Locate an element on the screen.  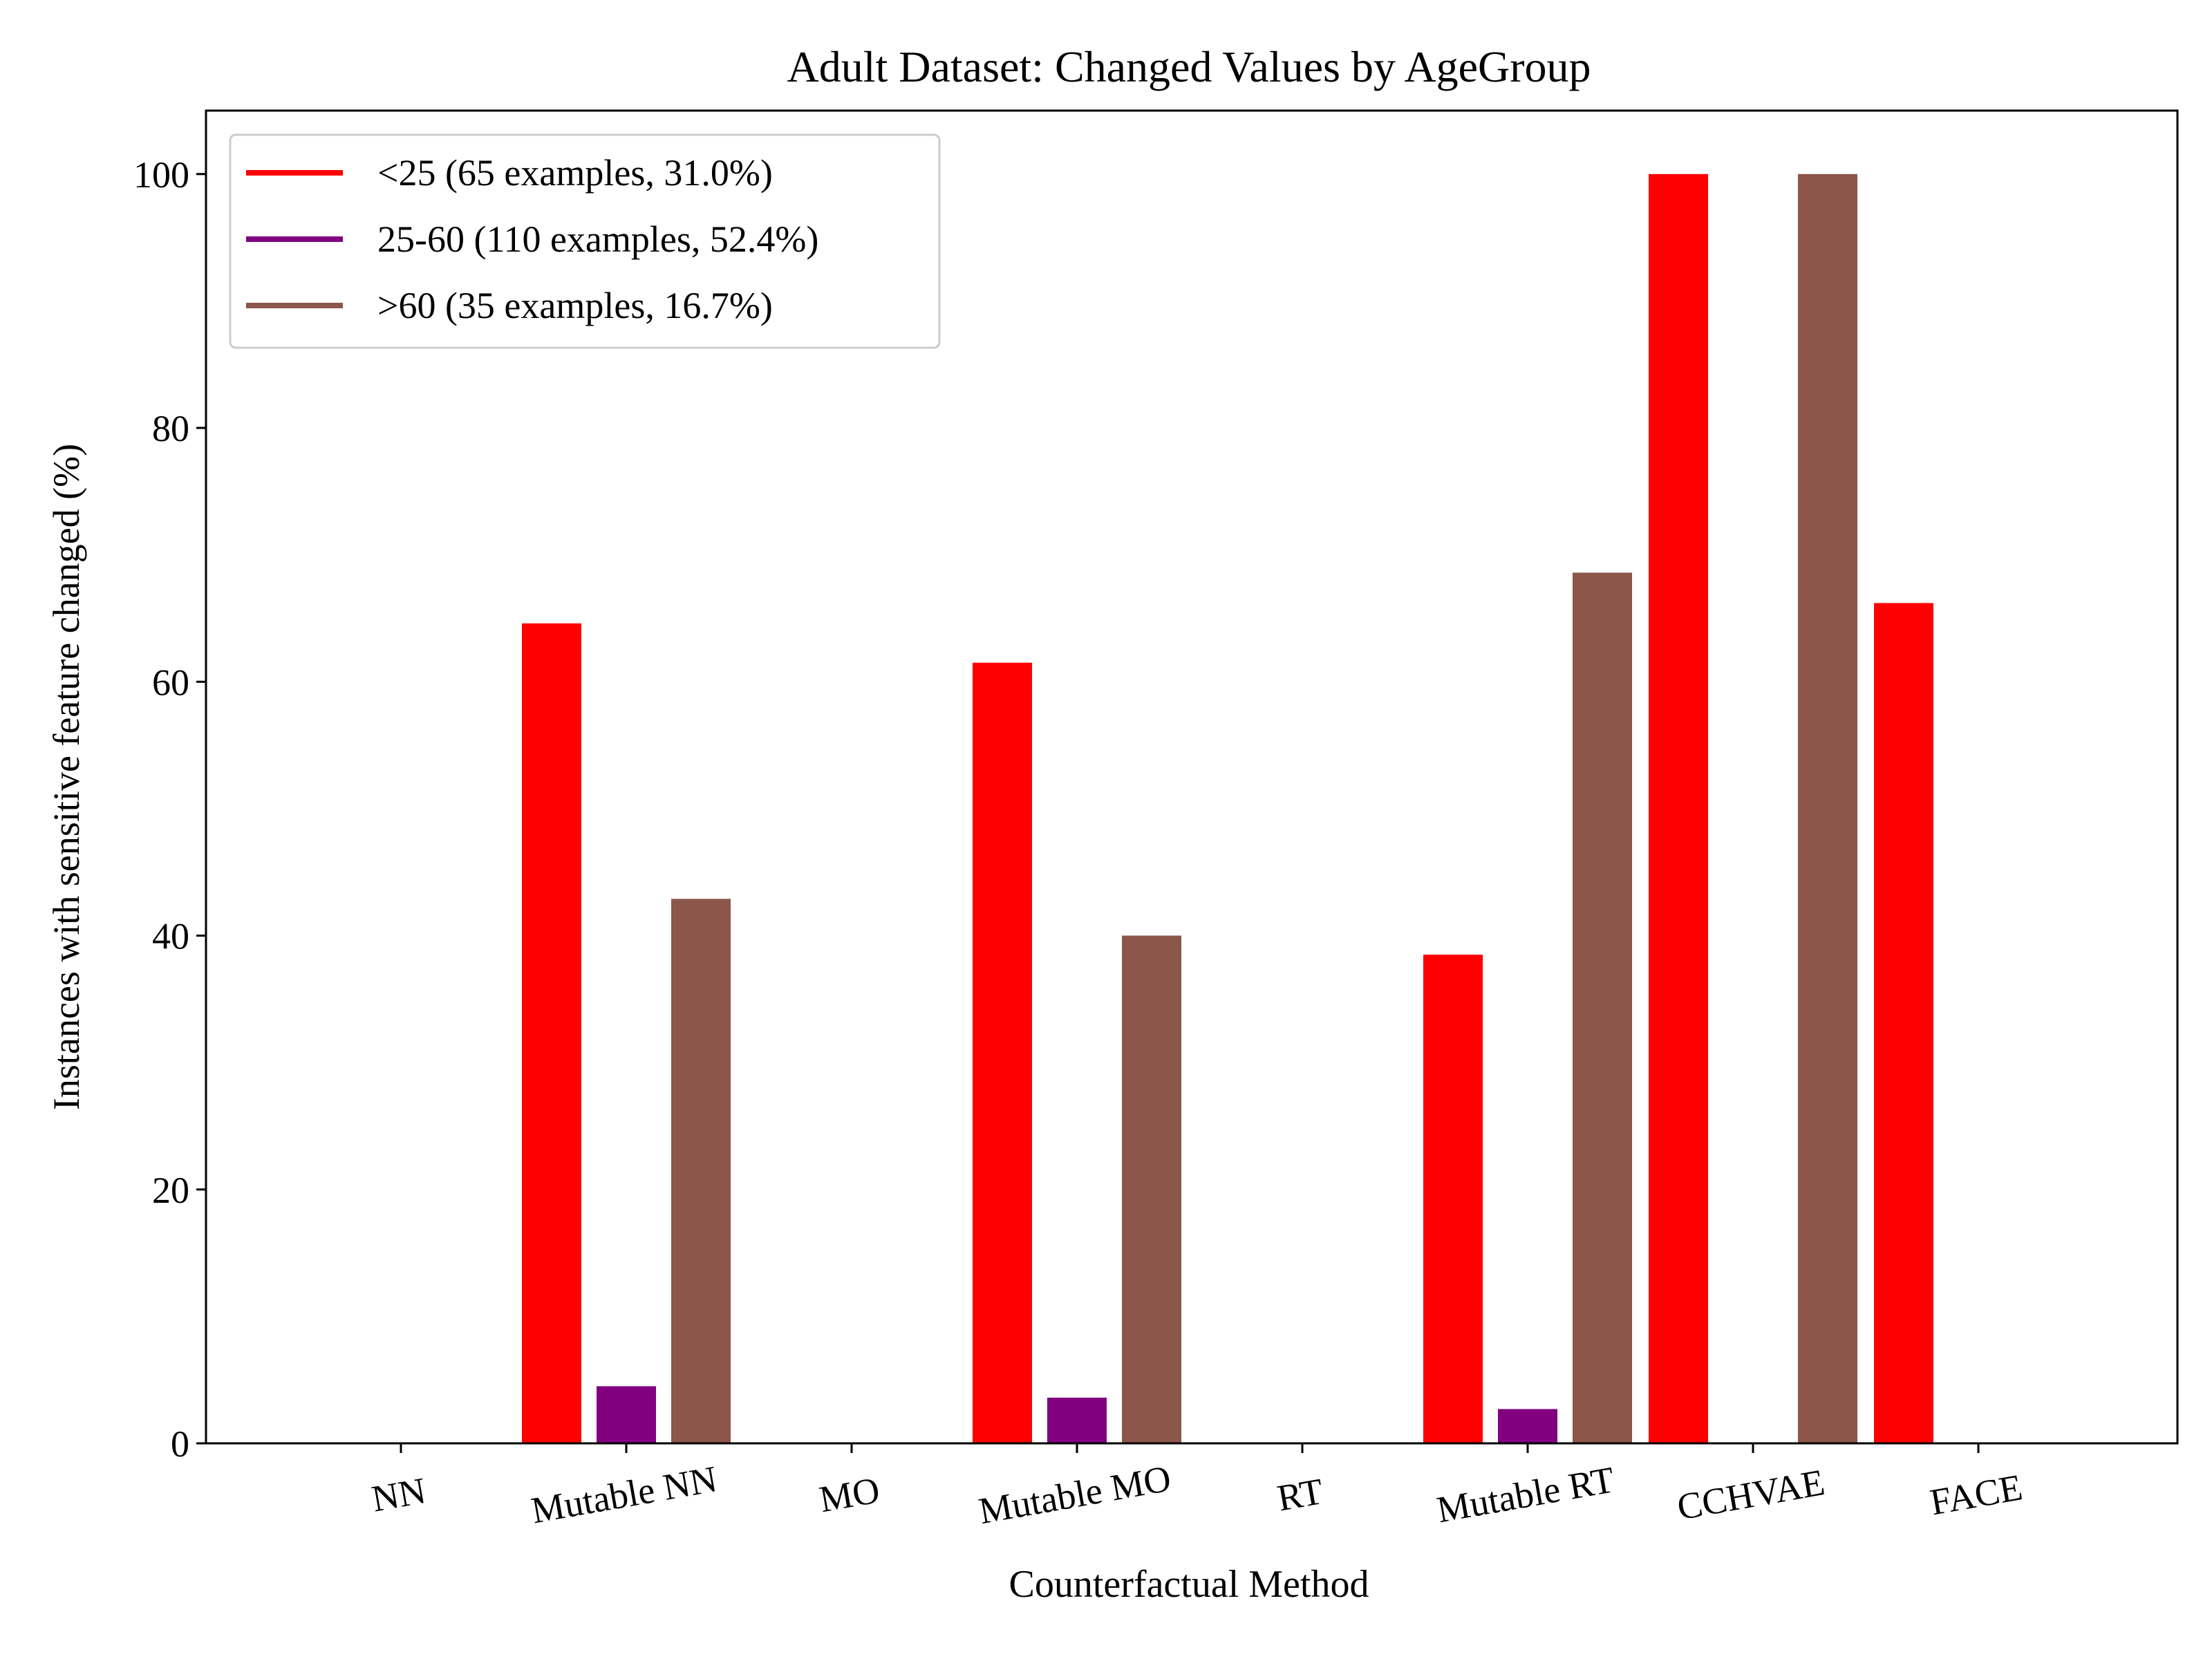
legend-label: 25-60 (110 examples, 52.4%) is located at coordinates (597, 239).